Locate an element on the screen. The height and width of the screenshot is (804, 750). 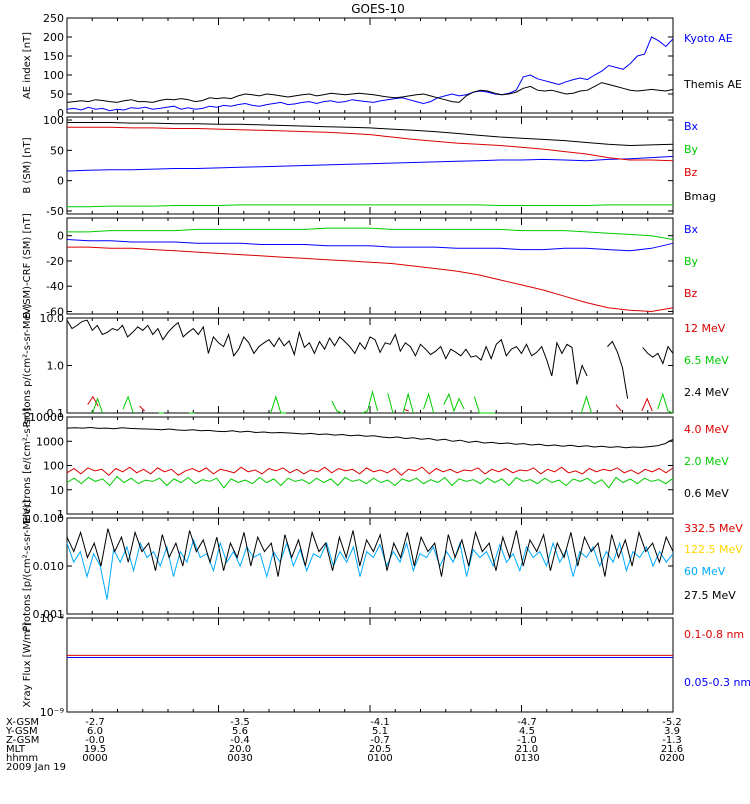
footer-value: 20.0 is located at coordinates (240, 749).